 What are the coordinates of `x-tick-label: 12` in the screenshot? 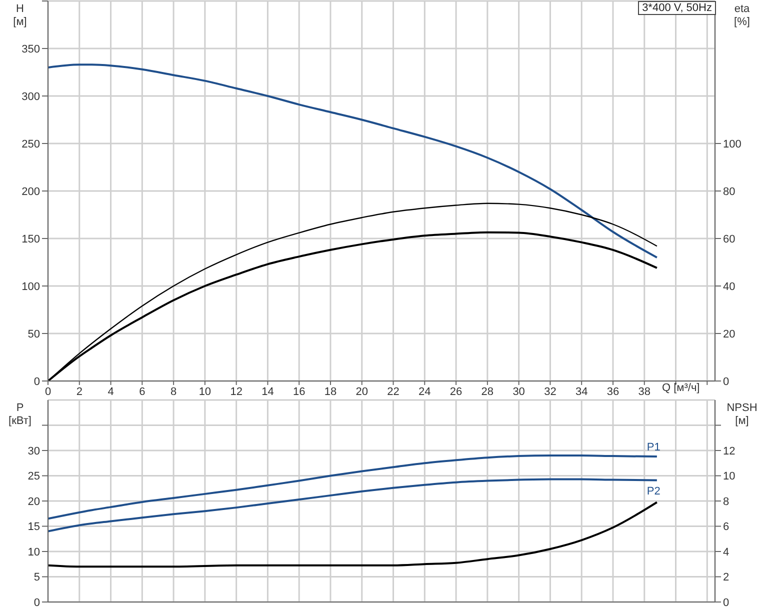 It's located at (236, 392).